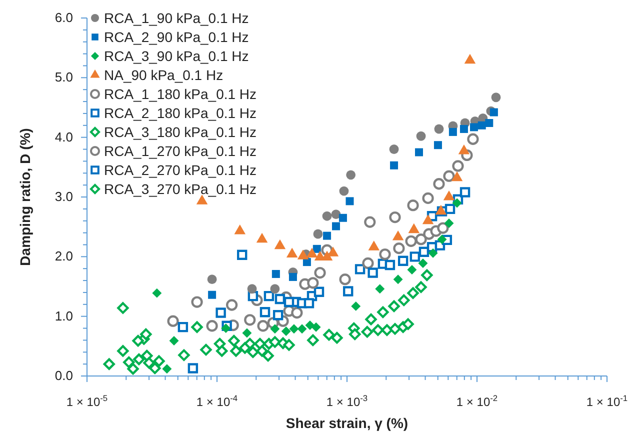  I want to click on legend-label: RCA_2_270 kPa_0.1 Hz, so click(180, 170).